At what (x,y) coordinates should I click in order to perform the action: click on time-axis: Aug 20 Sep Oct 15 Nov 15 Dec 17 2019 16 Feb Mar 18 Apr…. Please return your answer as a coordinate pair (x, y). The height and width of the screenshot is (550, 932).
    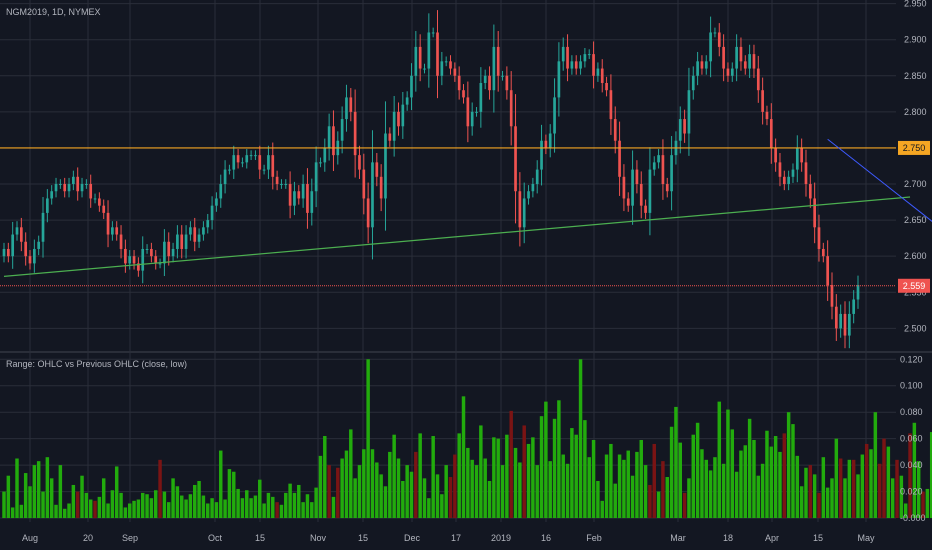
    Looking at the image, I should click on (448, 538).